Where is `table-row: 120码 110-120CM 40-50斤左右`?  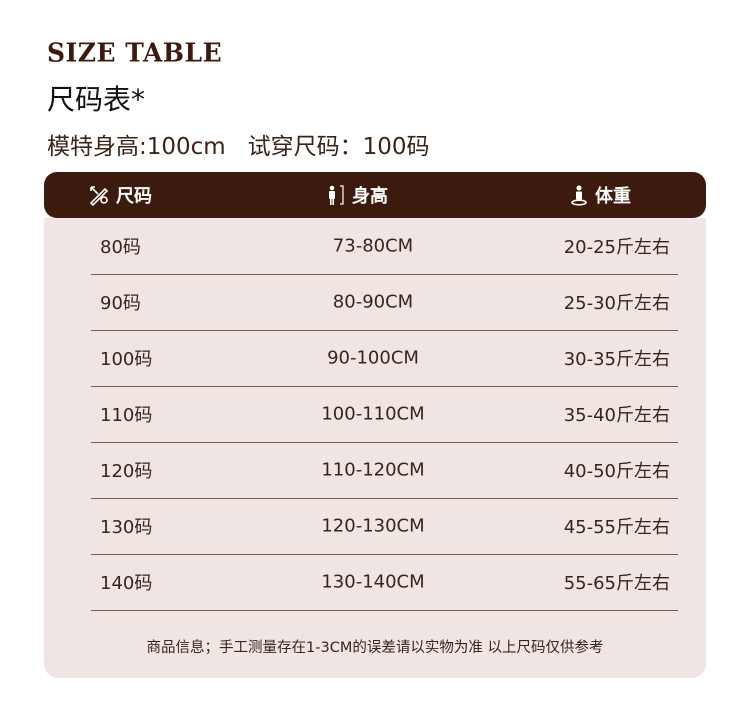
table-row: 120码 110-120CM 40-50斤左右 is located at coordinates (384, 470).